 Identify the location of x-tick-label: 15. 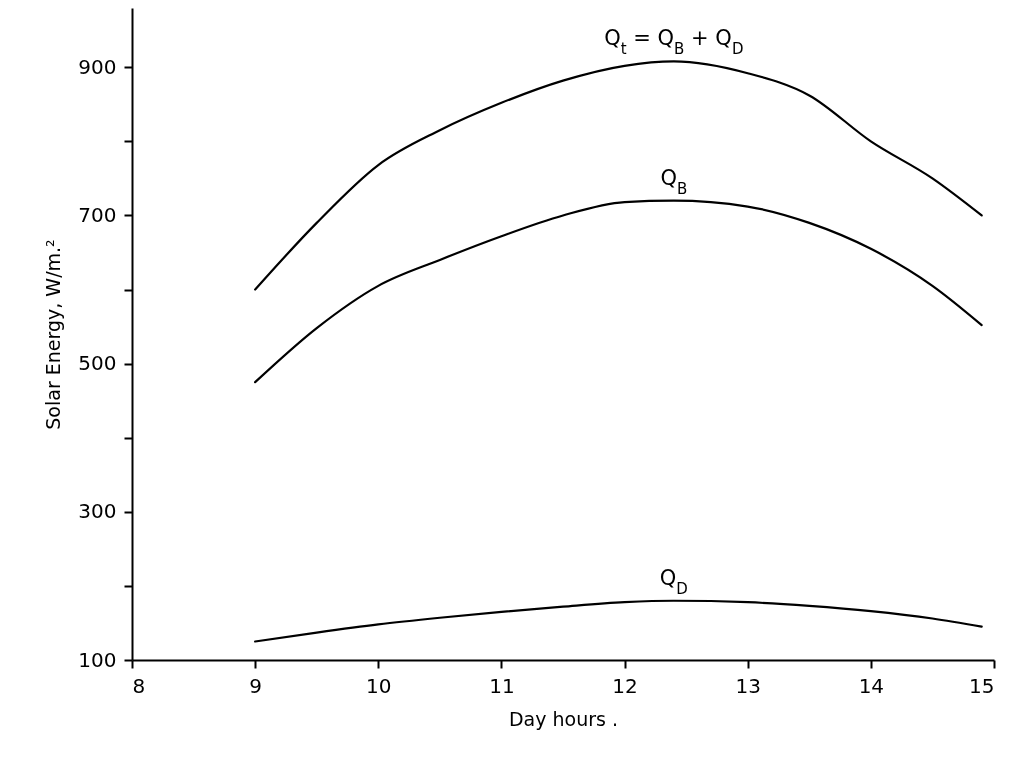
(982, 685).